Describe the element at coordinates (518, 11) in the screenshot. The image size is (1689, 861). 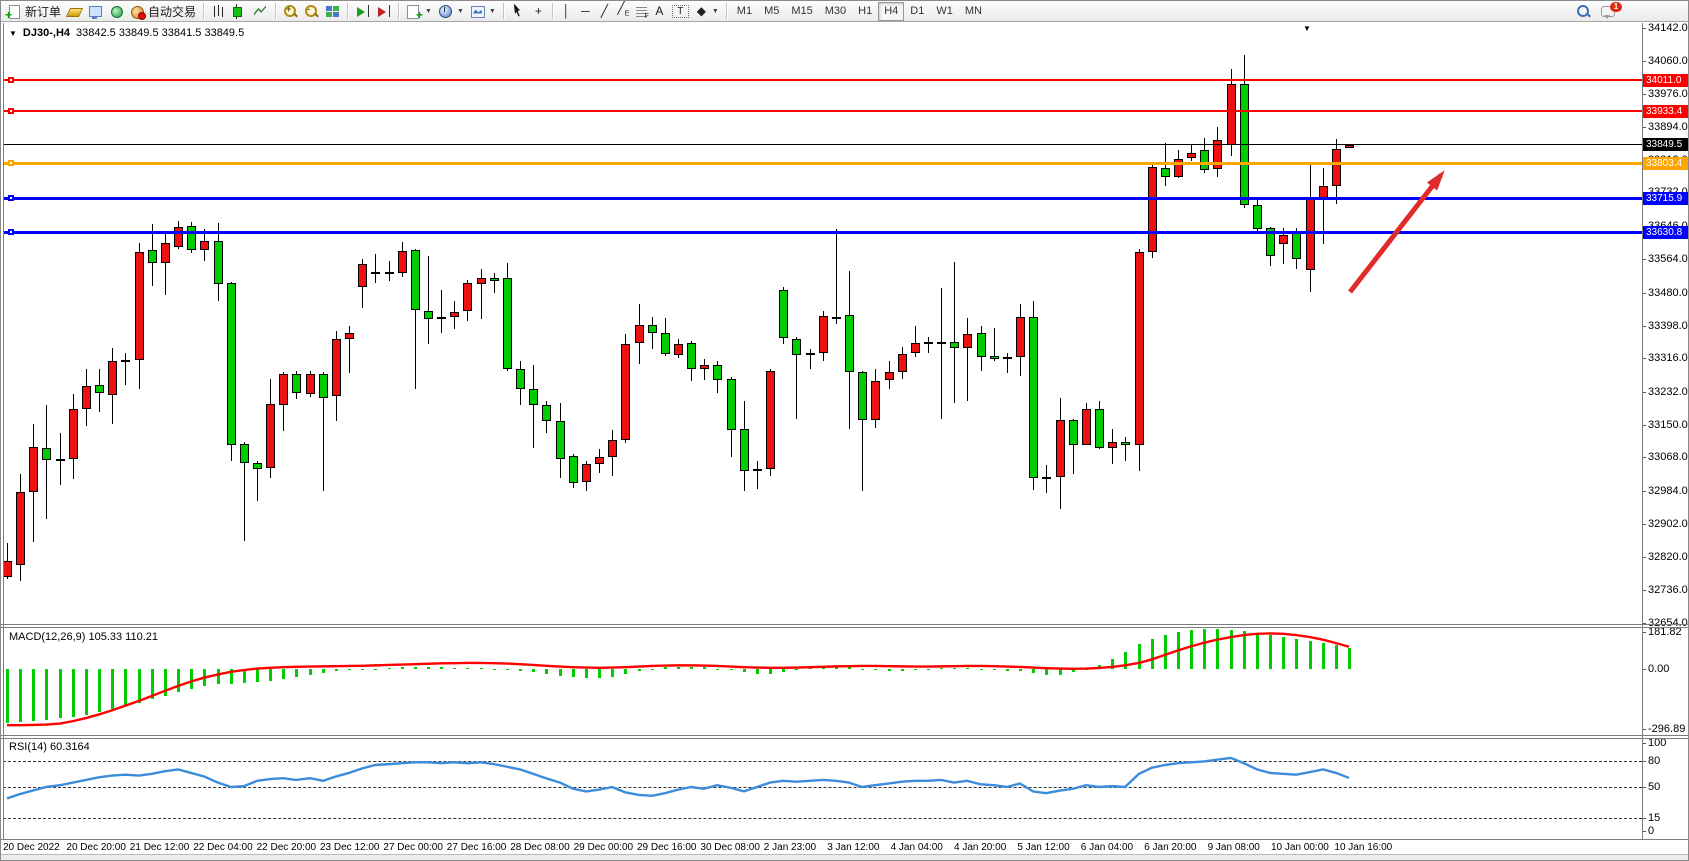
I see `cursor-button` at that location.